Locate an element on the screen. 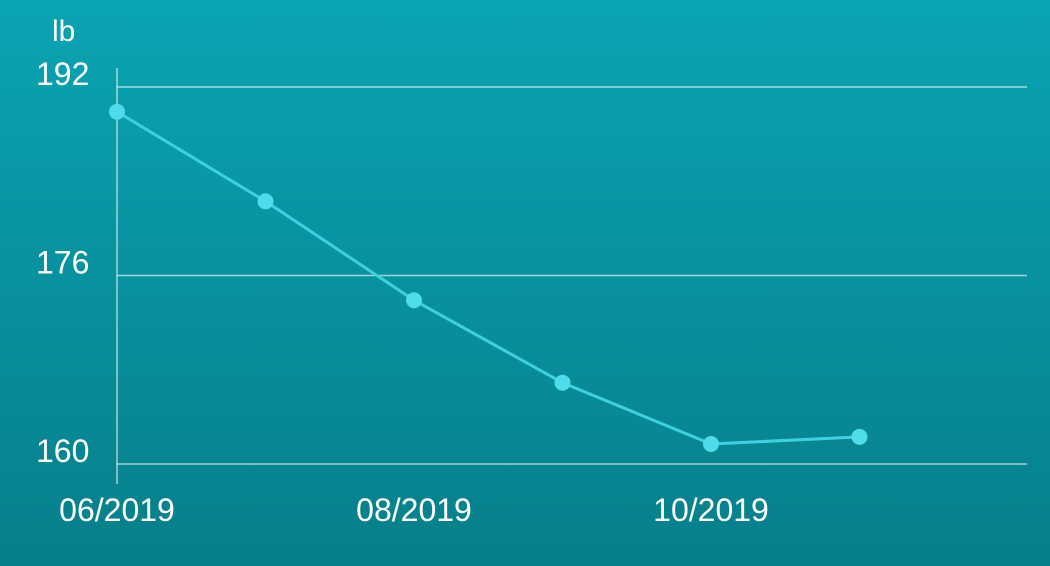 This screenshot has height=566, width=1050. x-tick-label-10-2019: 10/2019 is located at coordinates (711, 510).